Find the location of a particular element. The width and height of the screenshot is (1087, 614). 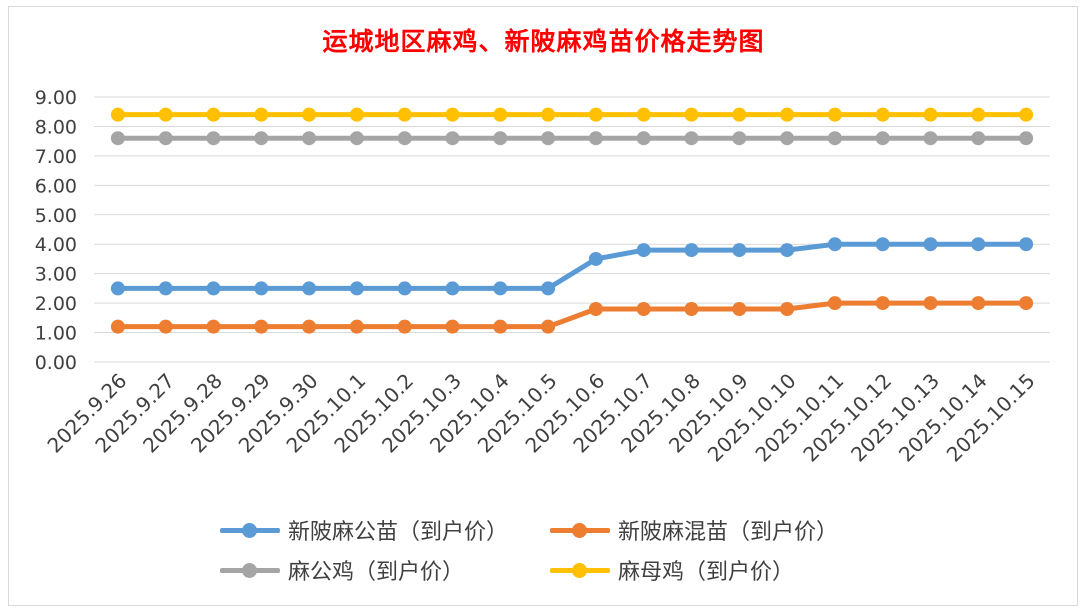

series-line is located at coordinates (572, 315).